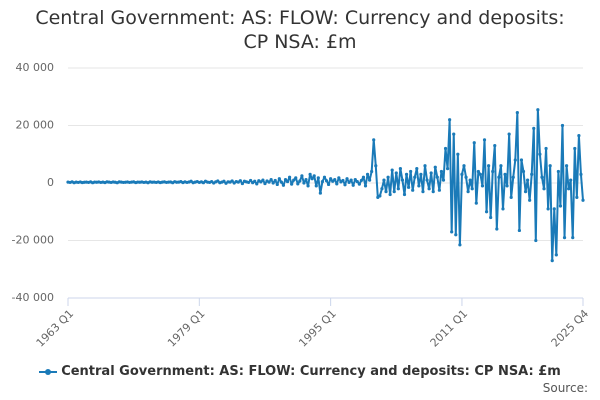 The height and width of the screenshot is (400, 600). I want to click on y-tick-label: 0, so click(50, 182).